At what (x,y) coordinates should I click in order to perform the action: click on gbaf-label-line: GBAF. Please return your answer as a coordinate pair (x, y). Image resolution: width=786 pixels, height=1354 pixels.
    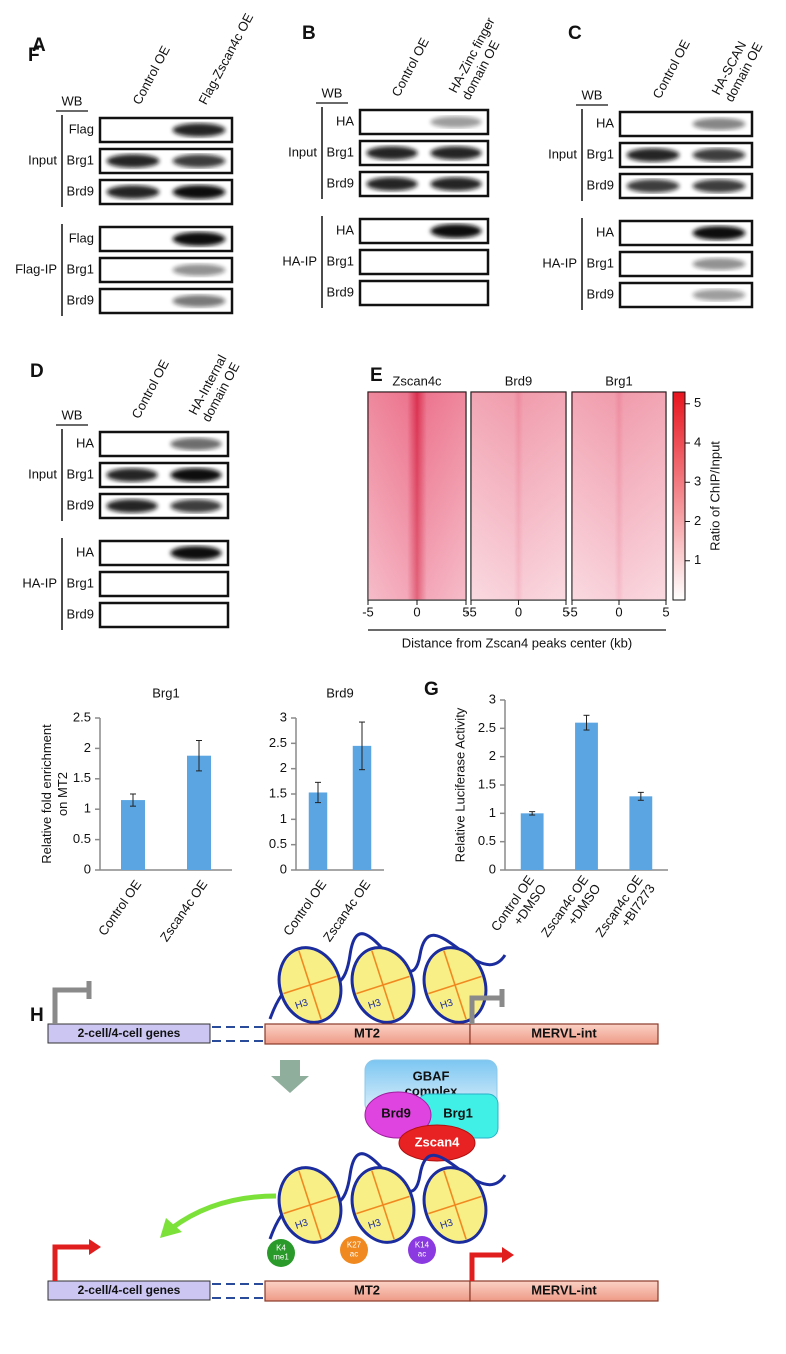
    Looking at the image, I should click on (431, 1076).